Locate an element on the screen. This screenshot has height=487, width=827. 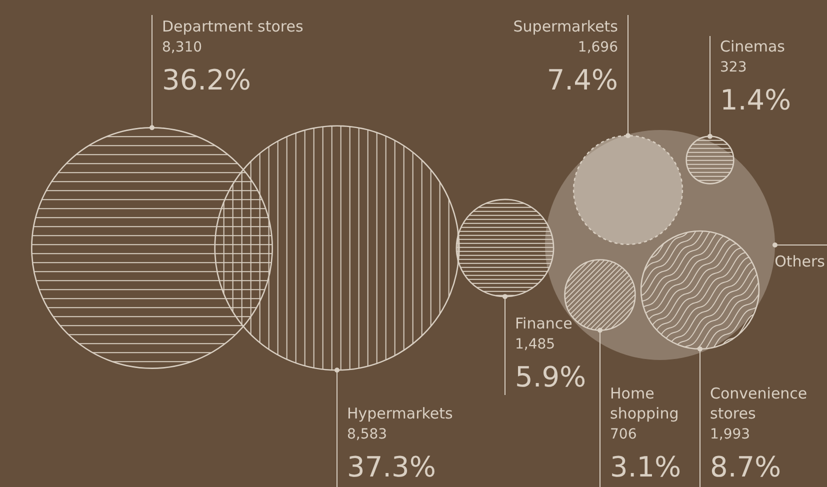
category-label: Home shopping is located at coordinates (644, 403).